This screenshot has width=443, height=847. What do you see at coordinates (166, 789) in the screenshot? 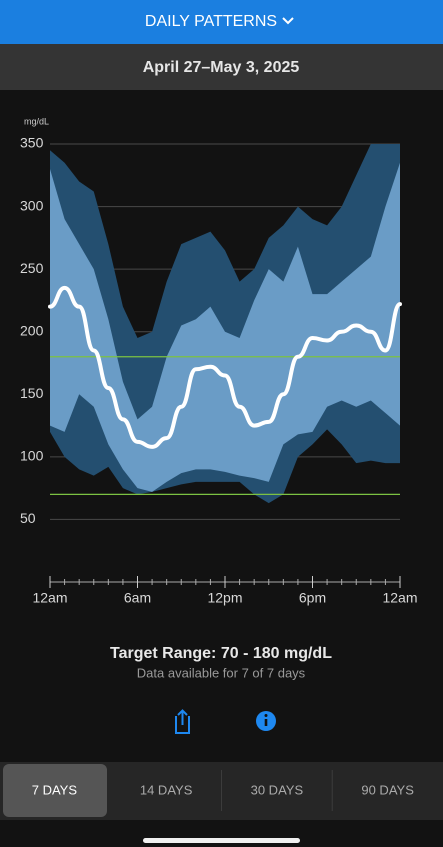
I see `tab-label: 14 DAYS` at bounding box center [166, 789].